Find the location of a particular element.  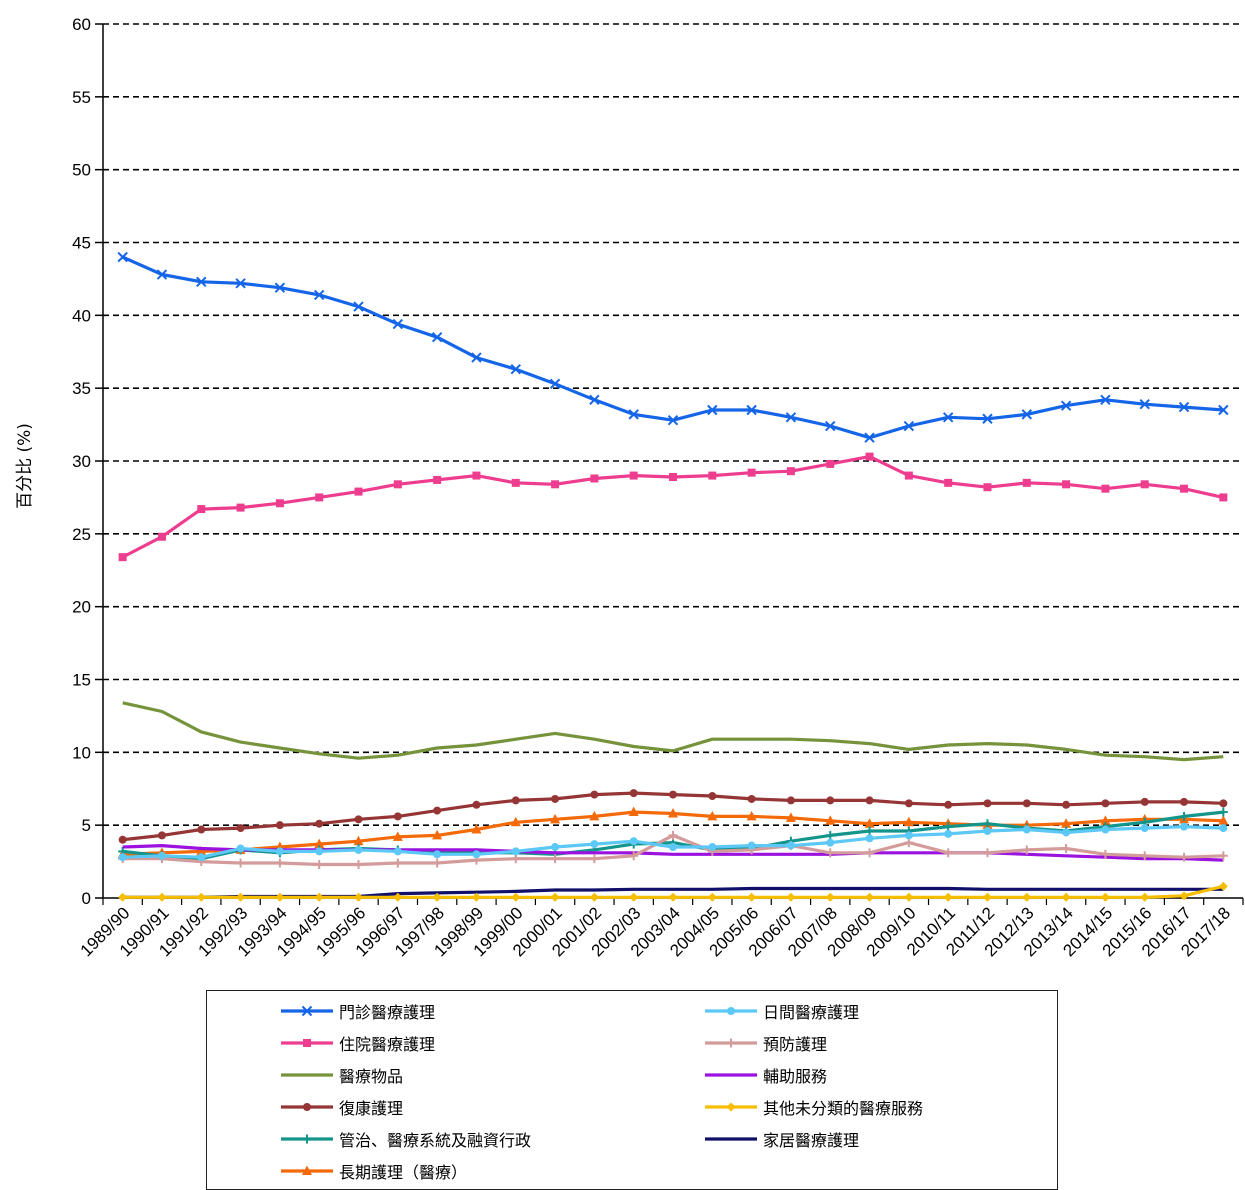

legend-label: 復康護理 is located at coordinates (371, 1108).